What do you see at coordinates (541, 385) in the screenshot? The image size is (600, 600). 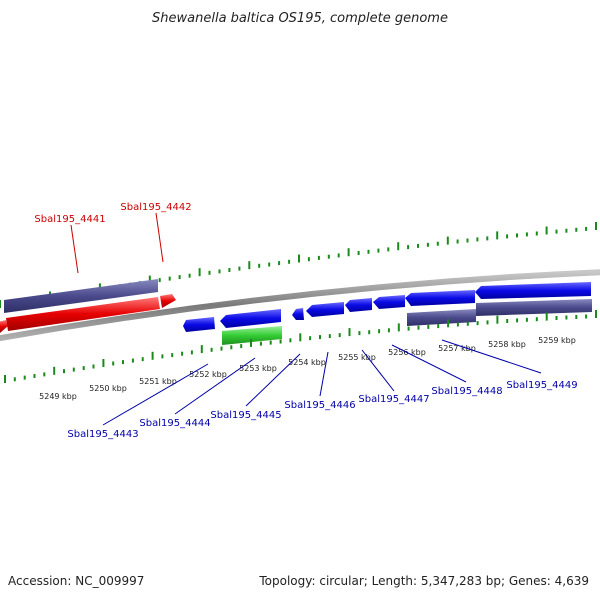 I see `gene-label-sbal195-4449: Sbal195_4449` at bounding box center [541, 385].